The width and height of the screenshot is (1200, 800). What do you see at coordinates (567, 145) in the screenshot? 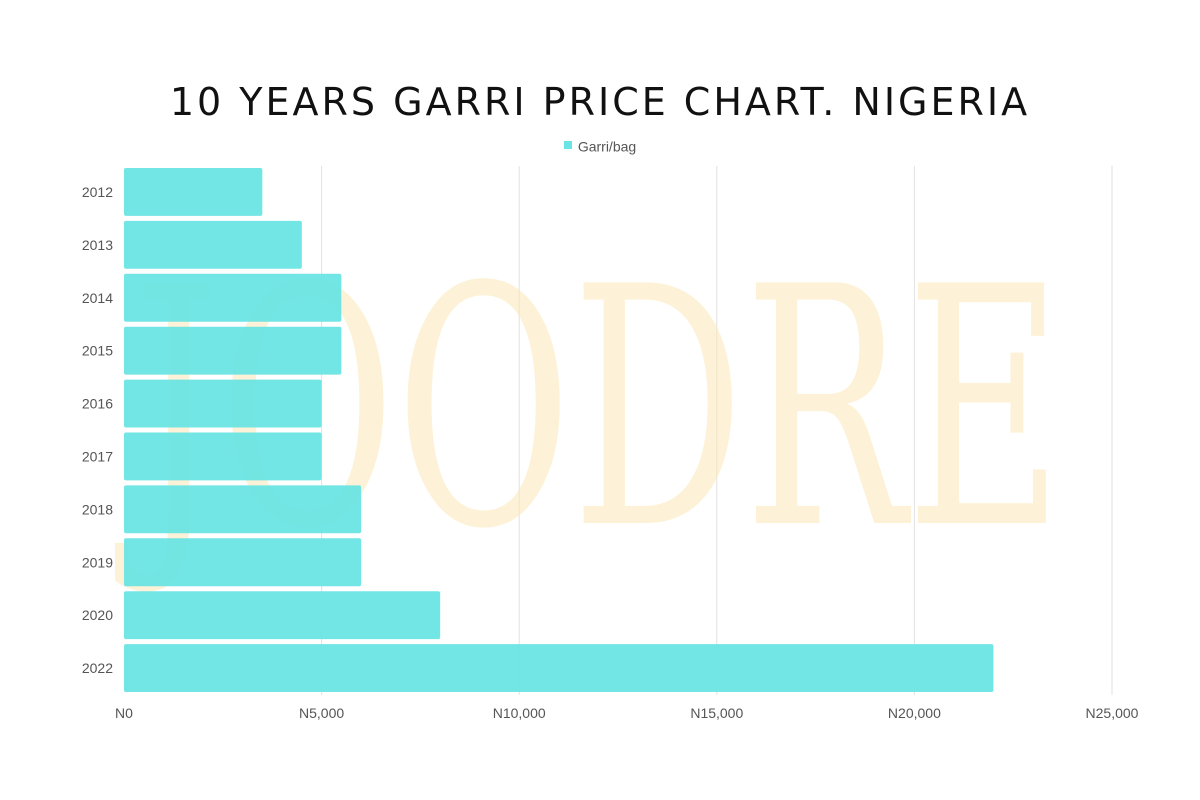
I see `legend-swatch` at bounding box center [567, 145].